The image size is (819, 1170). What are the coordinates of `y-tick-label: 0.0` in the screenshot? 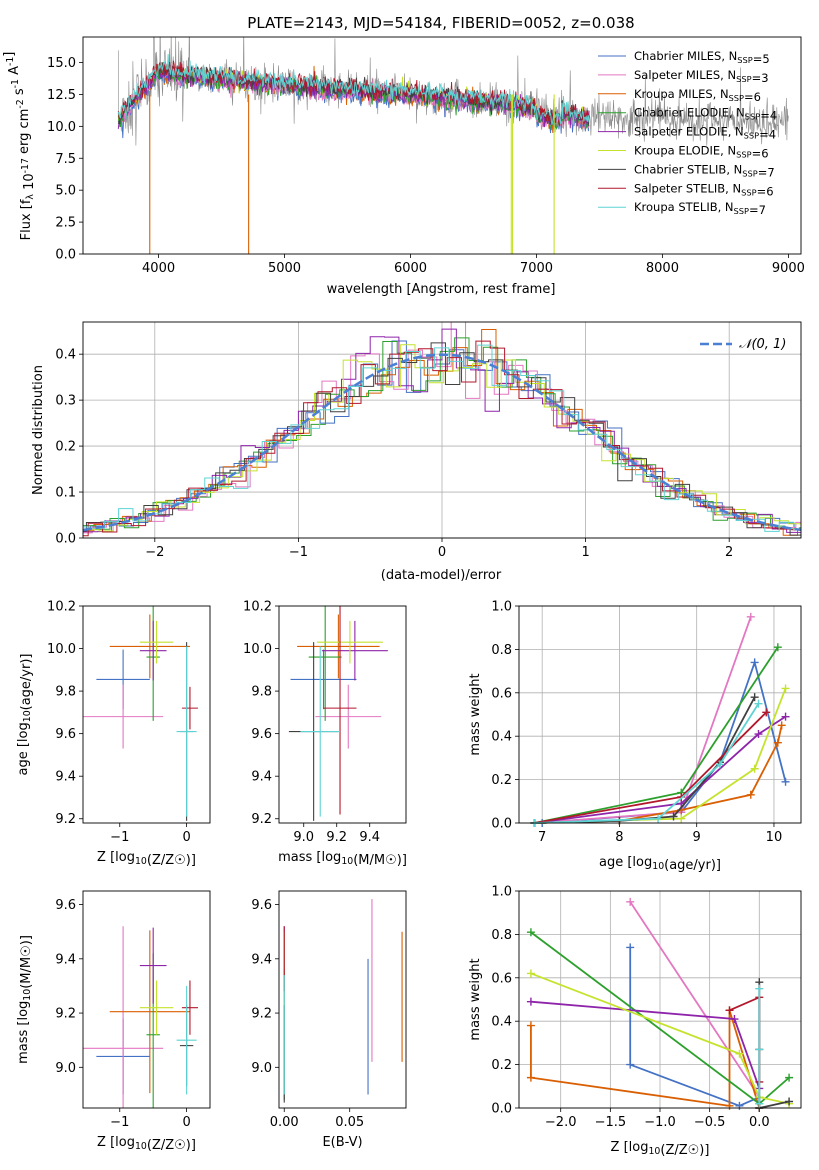 It's located at (501, 1109).